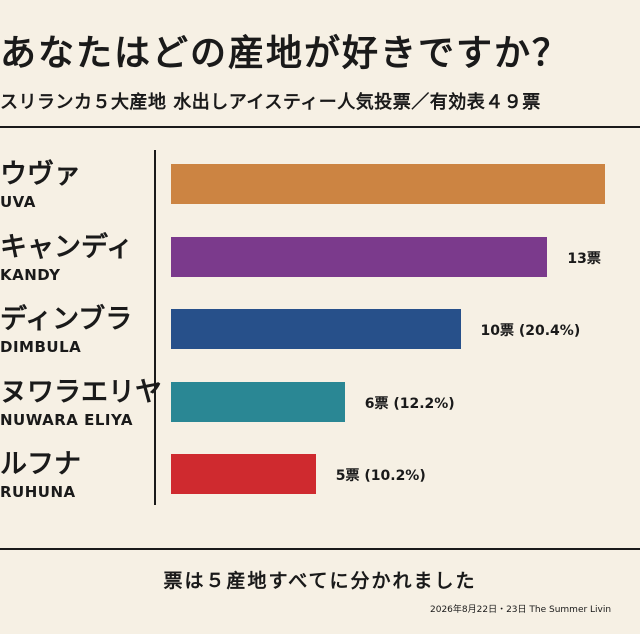 The height and width of the screenshot is (634, 640). Describe the element at coordinates (41, 347) in the screenshot. I see `category-label-en: DIMBULA` at that location.